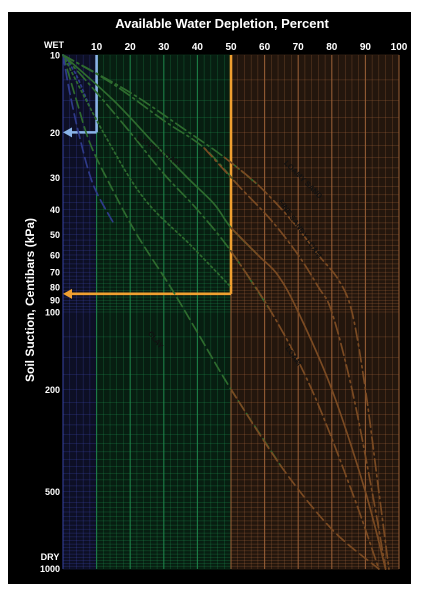  Describe the element at coordinates (55, 178) in the screenshot. I see `y-tick-label: 30` at that location.